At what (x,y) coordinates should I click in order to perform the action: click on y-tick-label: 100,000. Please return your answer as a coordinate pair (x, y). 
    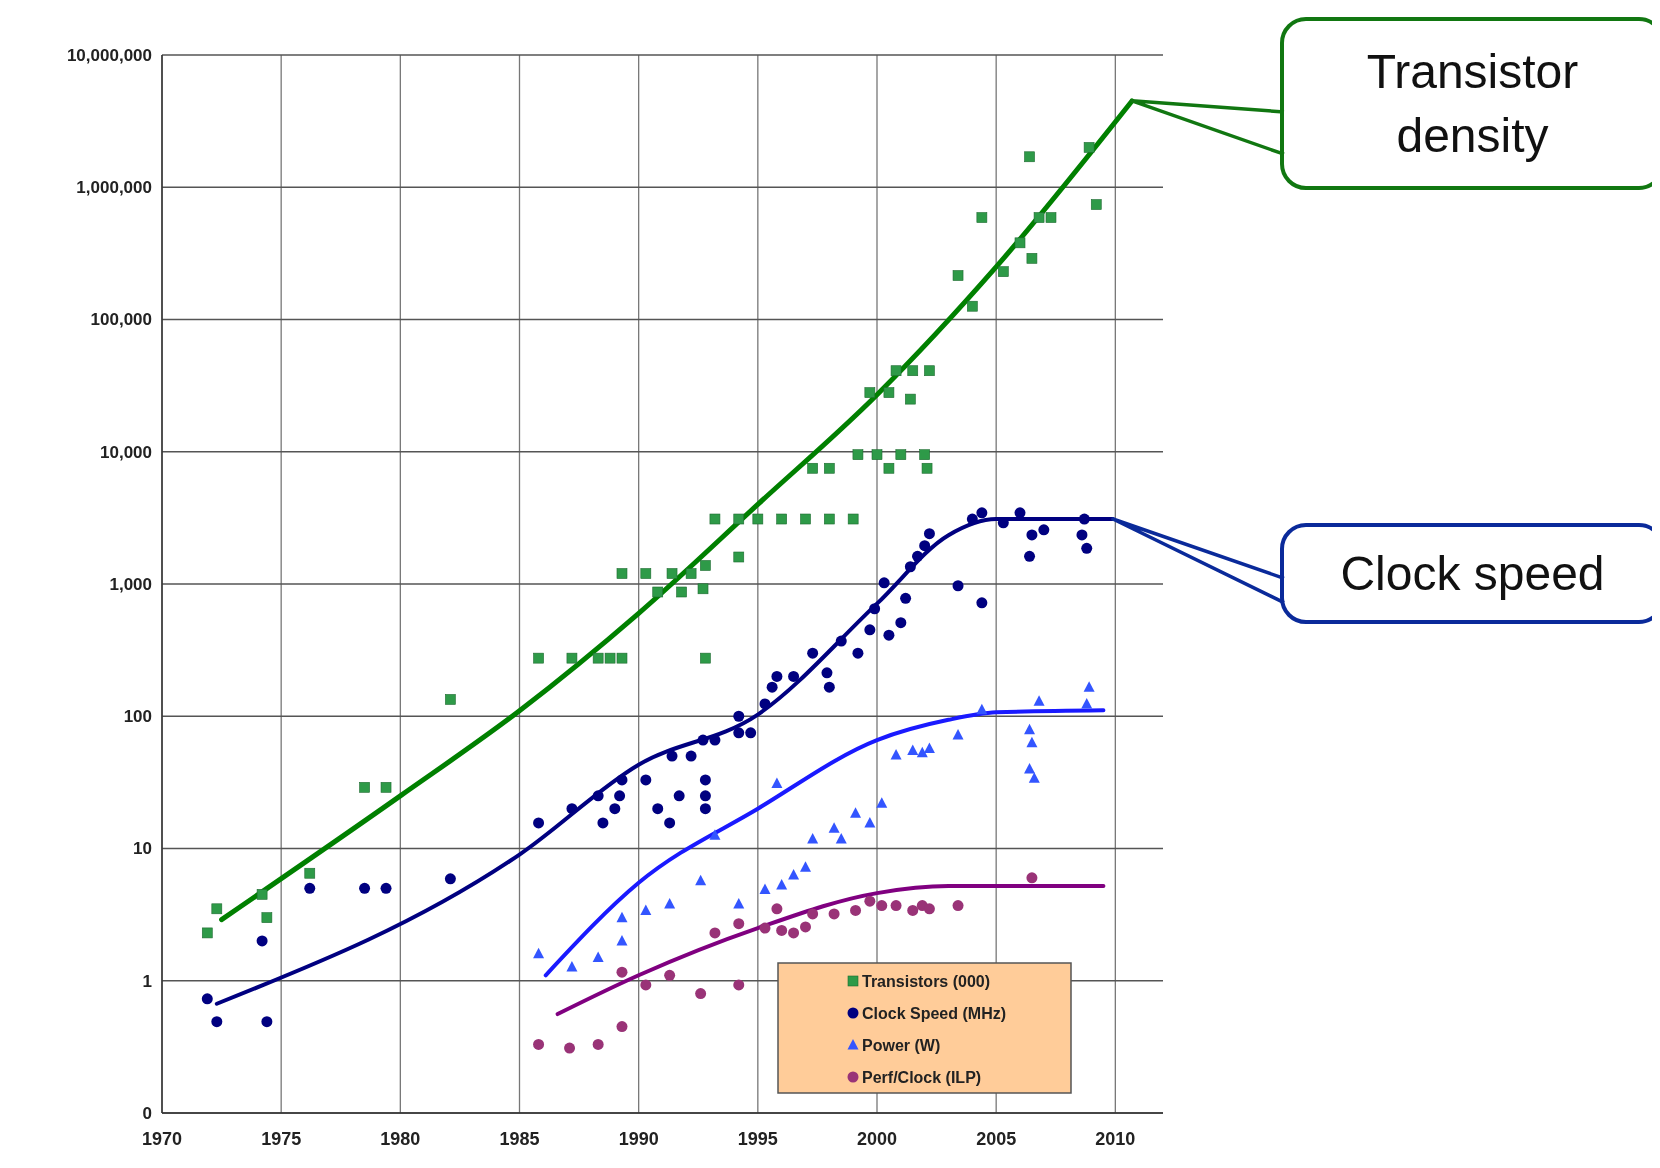
    Looking at the image, I should click on (121, 320).